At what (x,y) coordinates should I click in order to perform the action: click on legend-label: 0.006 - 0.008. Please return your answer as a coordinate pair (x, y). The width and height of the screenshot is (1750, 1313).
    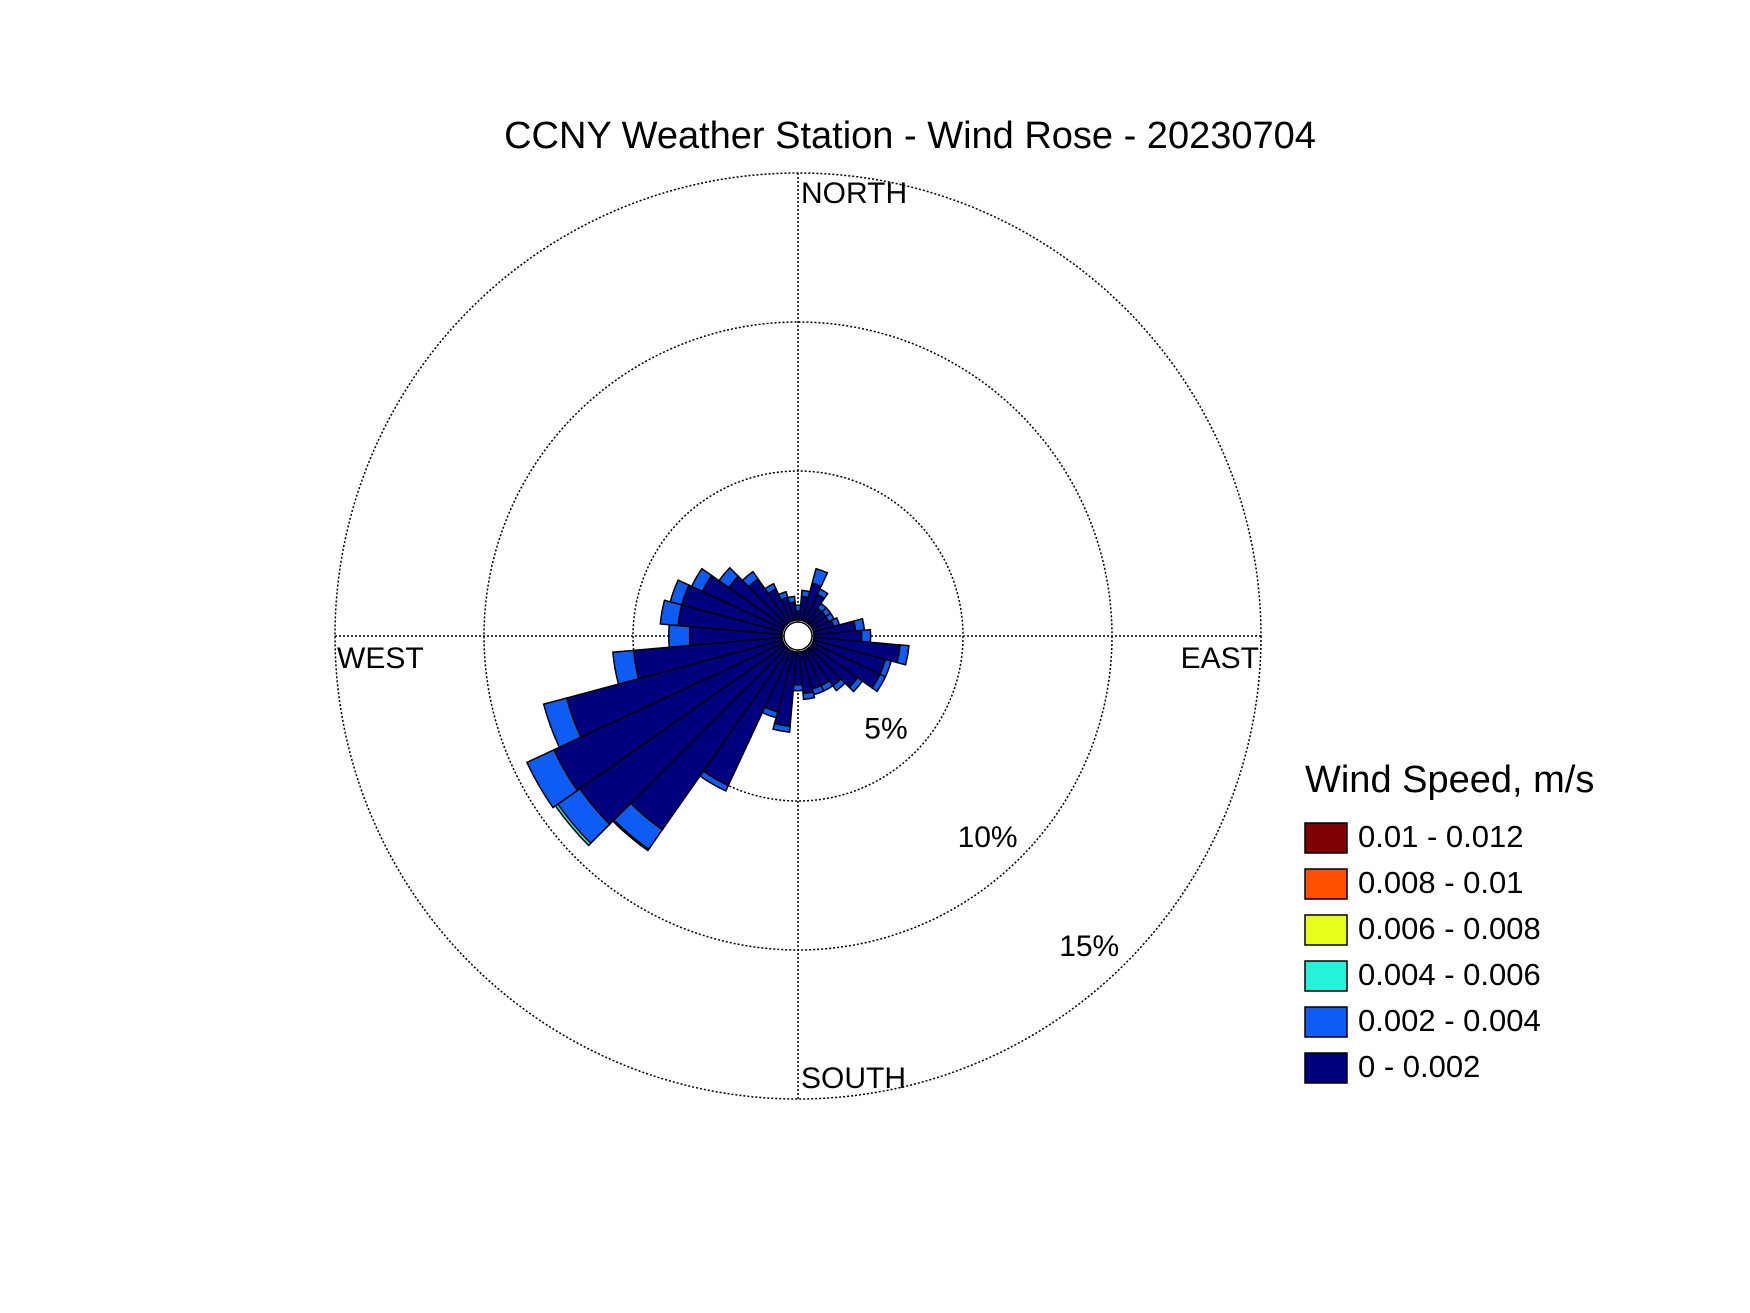
    Looking at the image, I should click on (1449, 928).